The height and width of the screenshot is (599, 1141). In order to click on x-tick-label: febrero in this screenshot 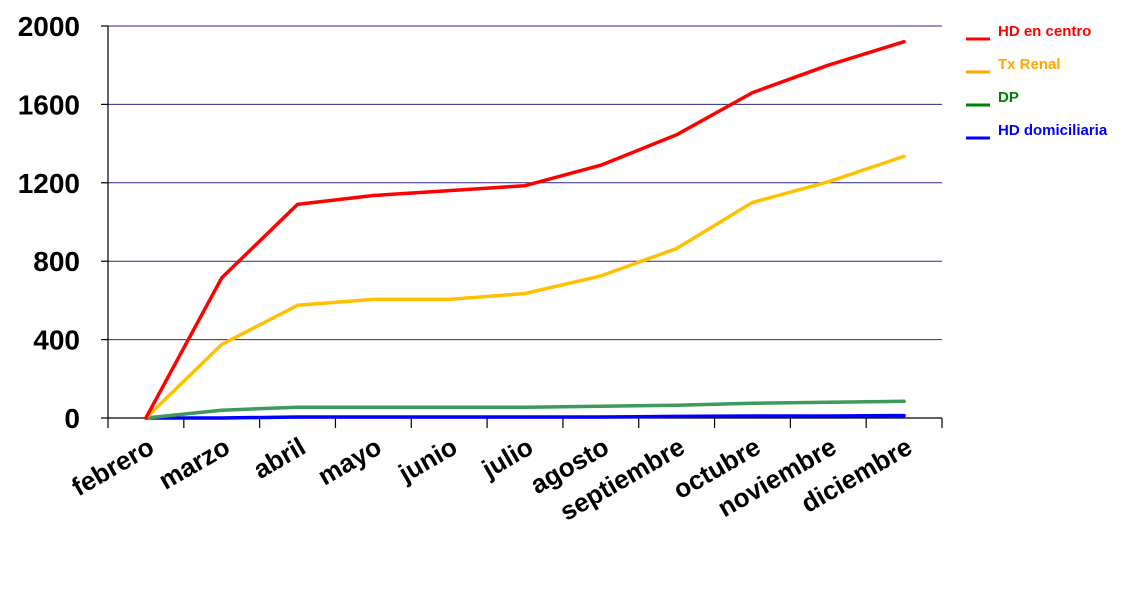, I will do `click(112, 466)`.